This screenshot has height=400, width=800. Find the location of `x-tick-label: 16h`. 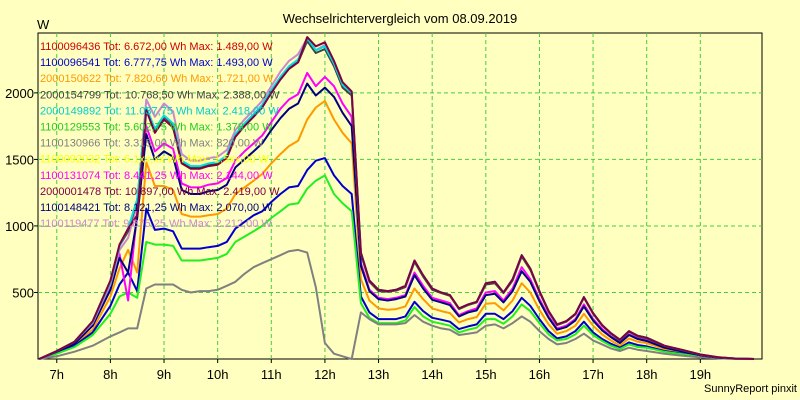

x-tick-label: 16h is located at coordinates (540, 374).